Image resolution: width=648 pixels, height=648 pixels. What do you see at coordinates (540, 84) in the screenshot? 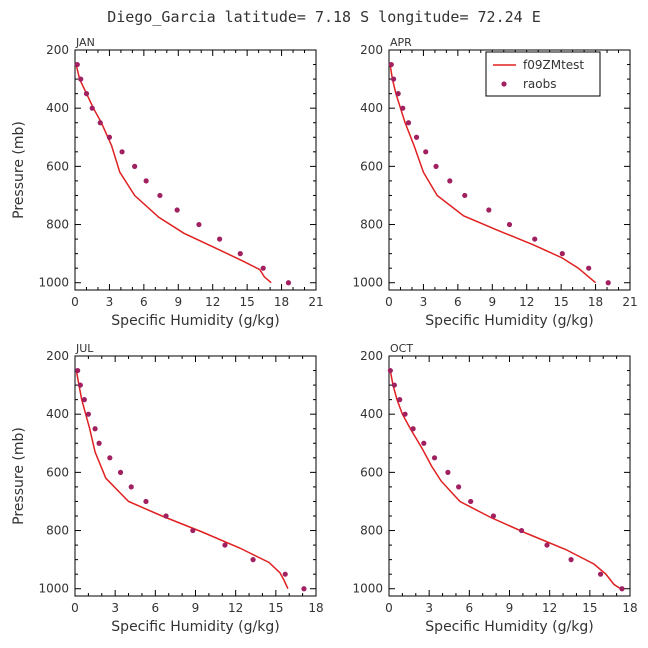
I see `legend-entry-obs: raobs` at bounding box center [540, 84].